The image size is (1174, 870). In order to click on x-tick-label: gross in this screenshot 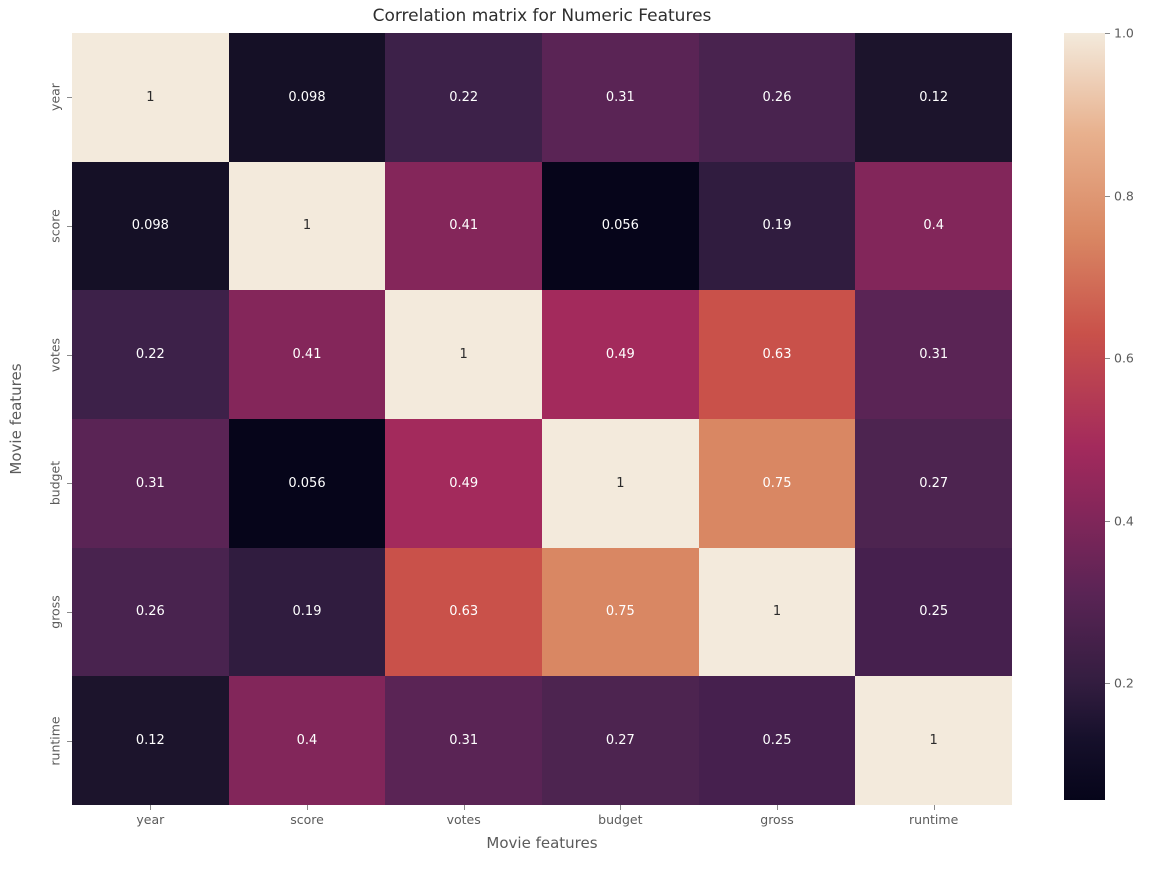, I will do `click(777, 819)`.